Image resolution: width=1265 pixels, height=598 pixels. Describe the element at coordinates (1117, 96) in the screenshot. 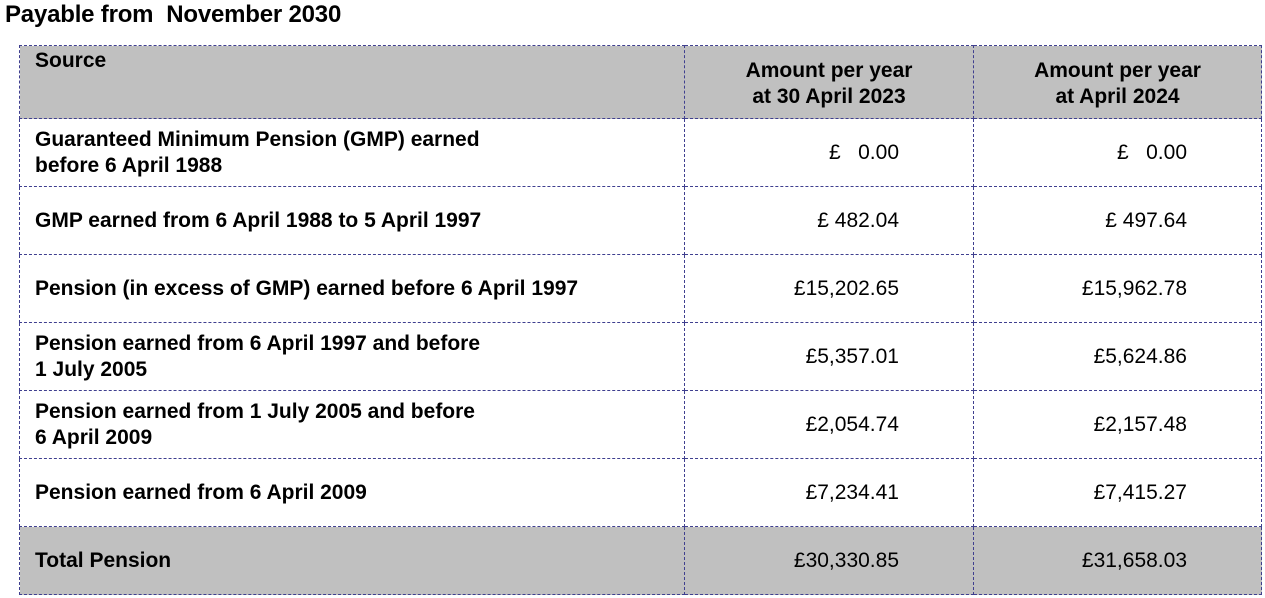

I see `header-amount-2024-line2: at April 2024` at that location.